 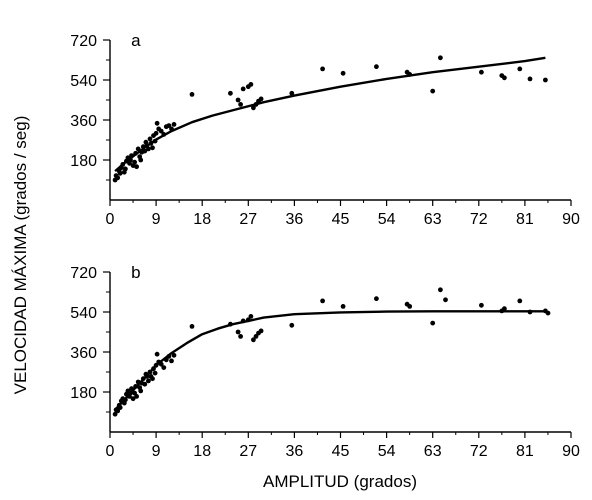 I want to click on y-axis-title: VELOCIDAD MÁXIMA (grados / seg), so click(x=20, y=255).